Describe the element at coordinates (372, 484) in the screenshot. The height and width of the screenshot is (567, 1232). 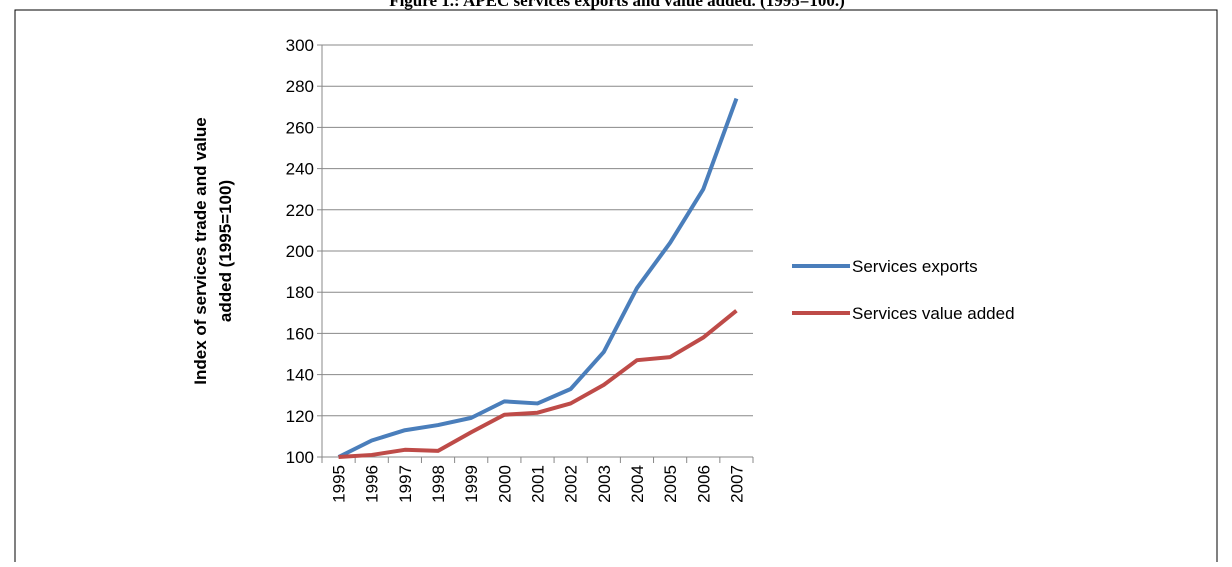
I see `x-tick-label: 1996` at that location.